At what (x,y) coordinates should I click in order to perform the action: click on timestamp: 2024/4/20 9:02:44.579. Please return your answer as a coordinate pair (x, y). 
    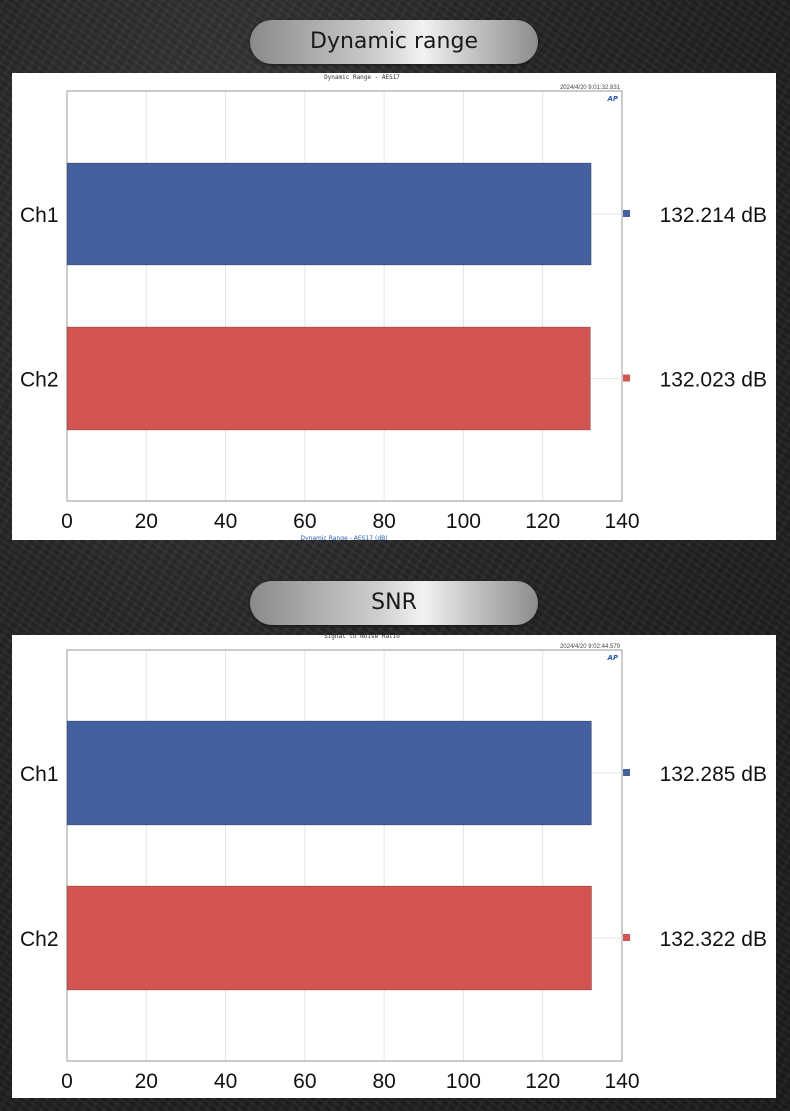
    Looking at the image, I should click on (590, 647).